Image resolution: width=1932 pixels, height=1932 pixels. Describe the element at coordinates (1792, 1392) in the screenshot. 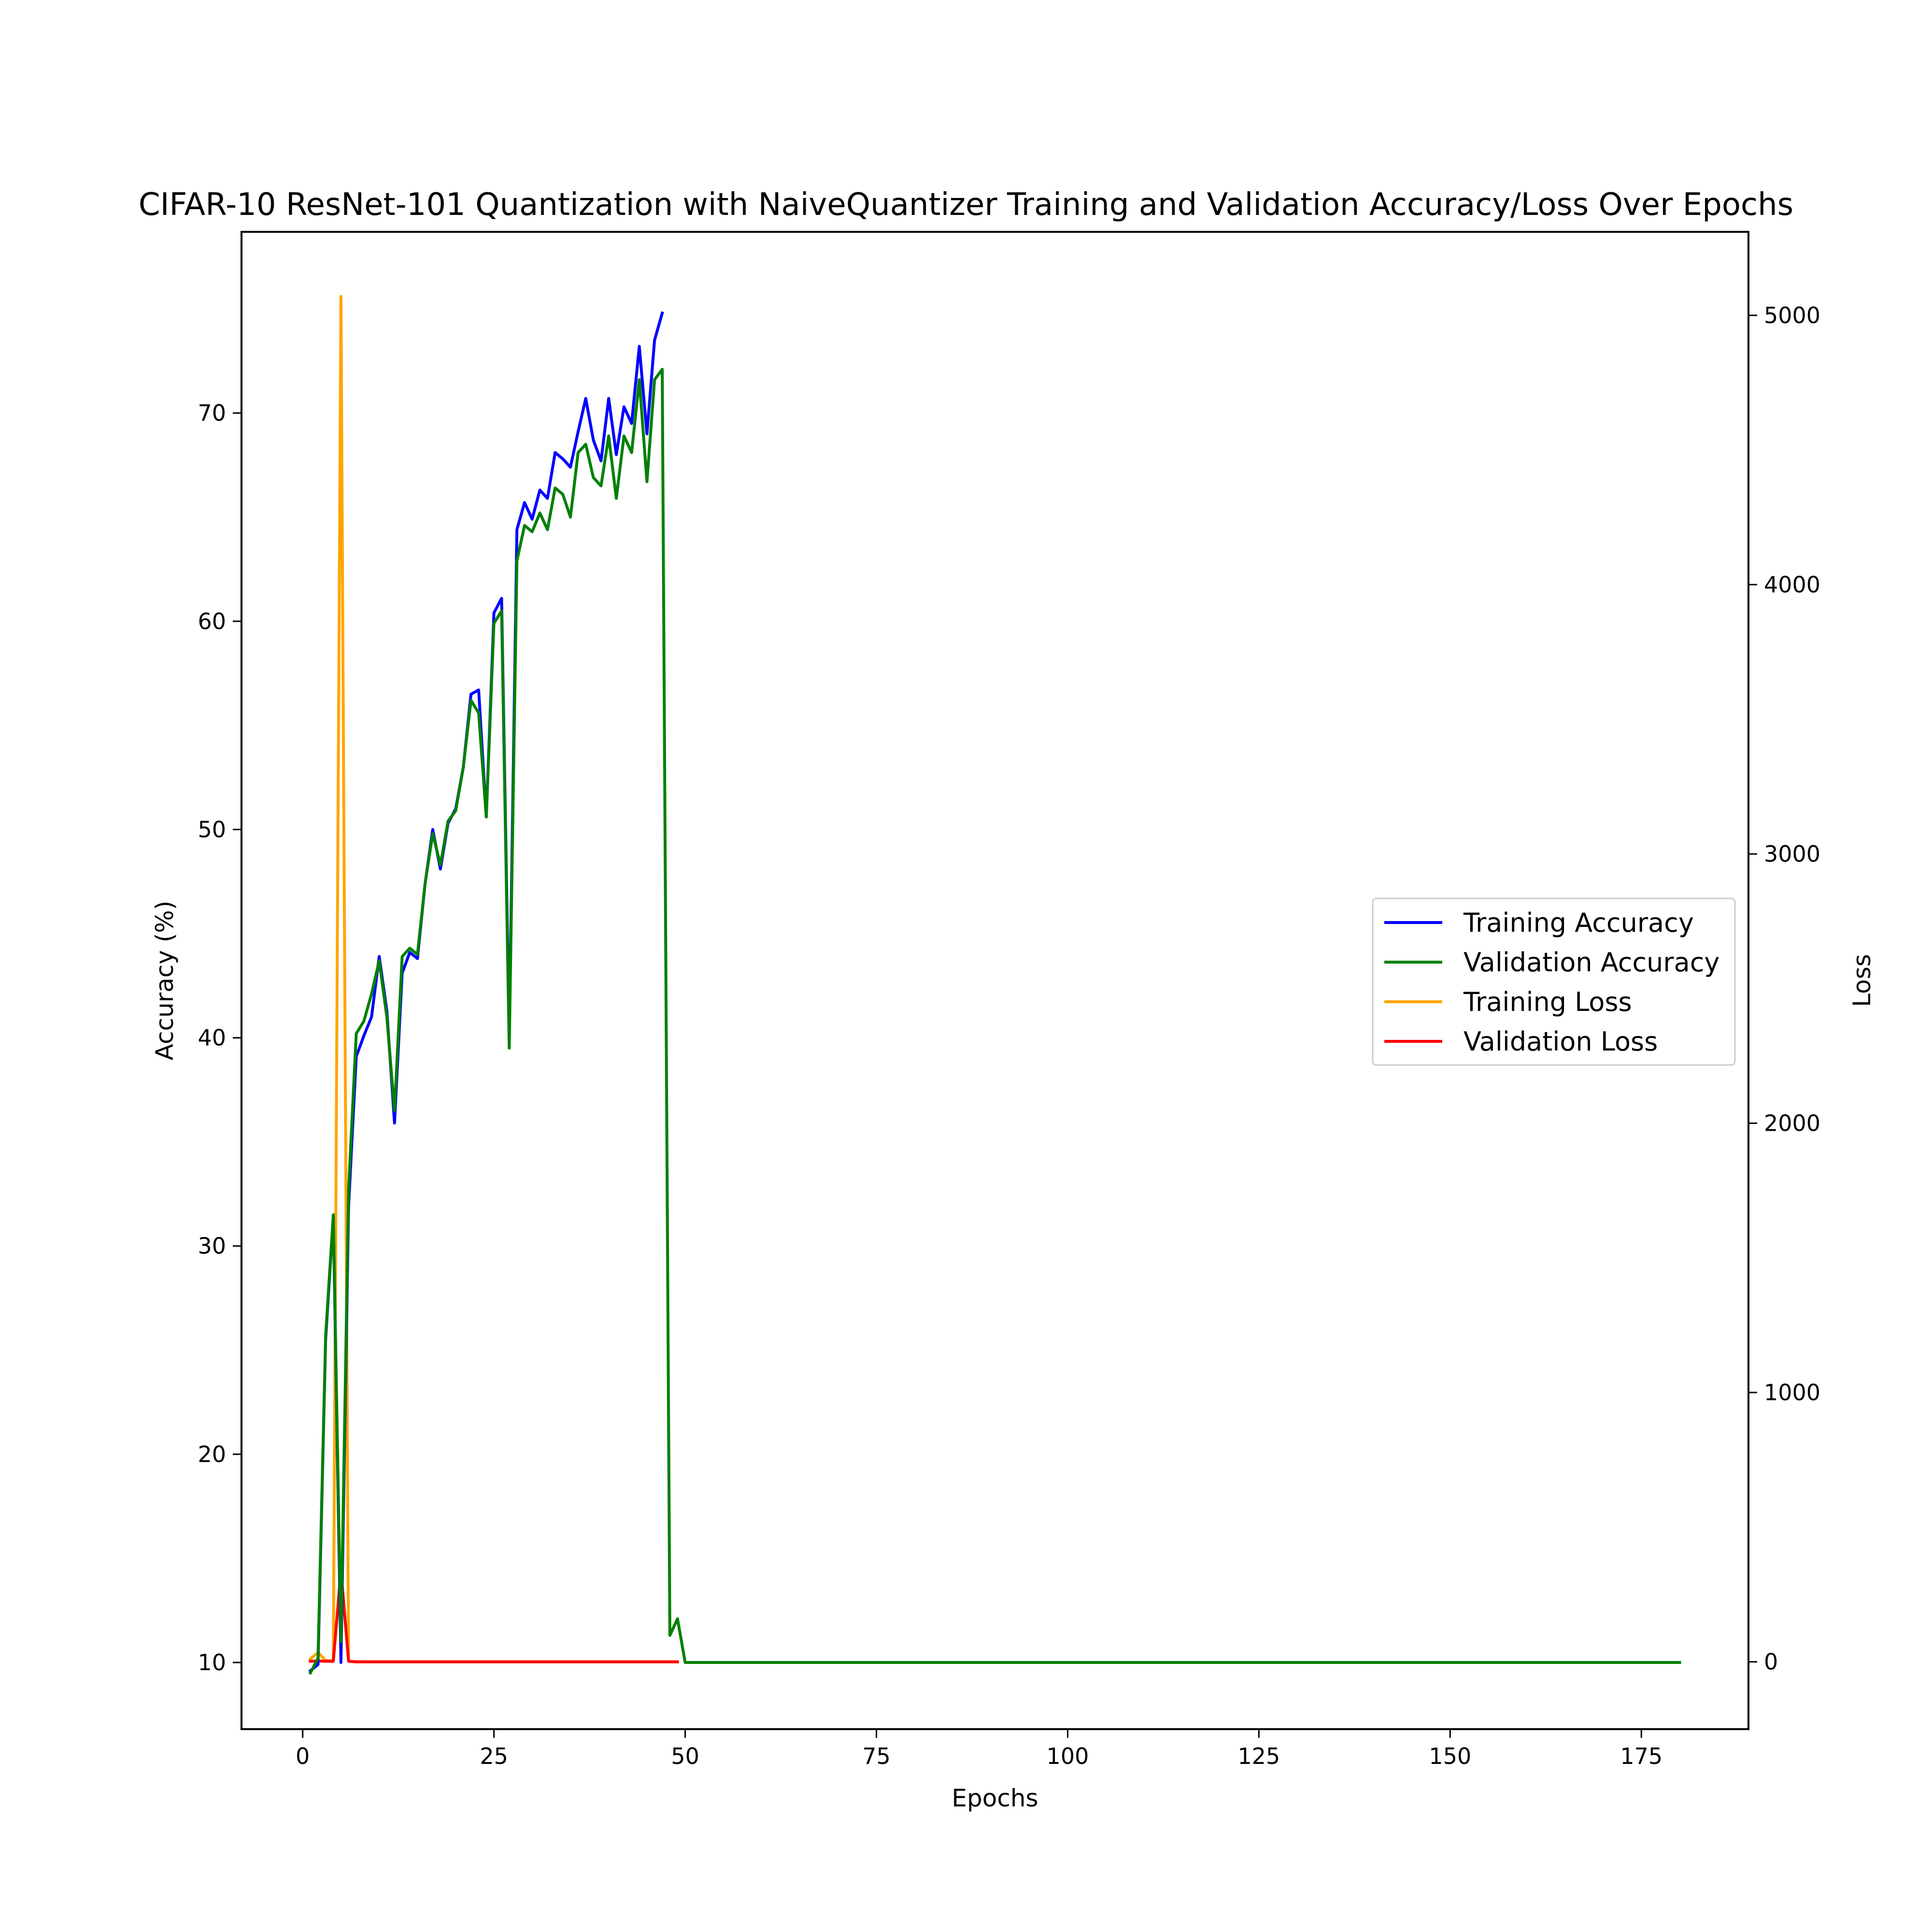

I see `y2-tick-label: 1000` at that location.